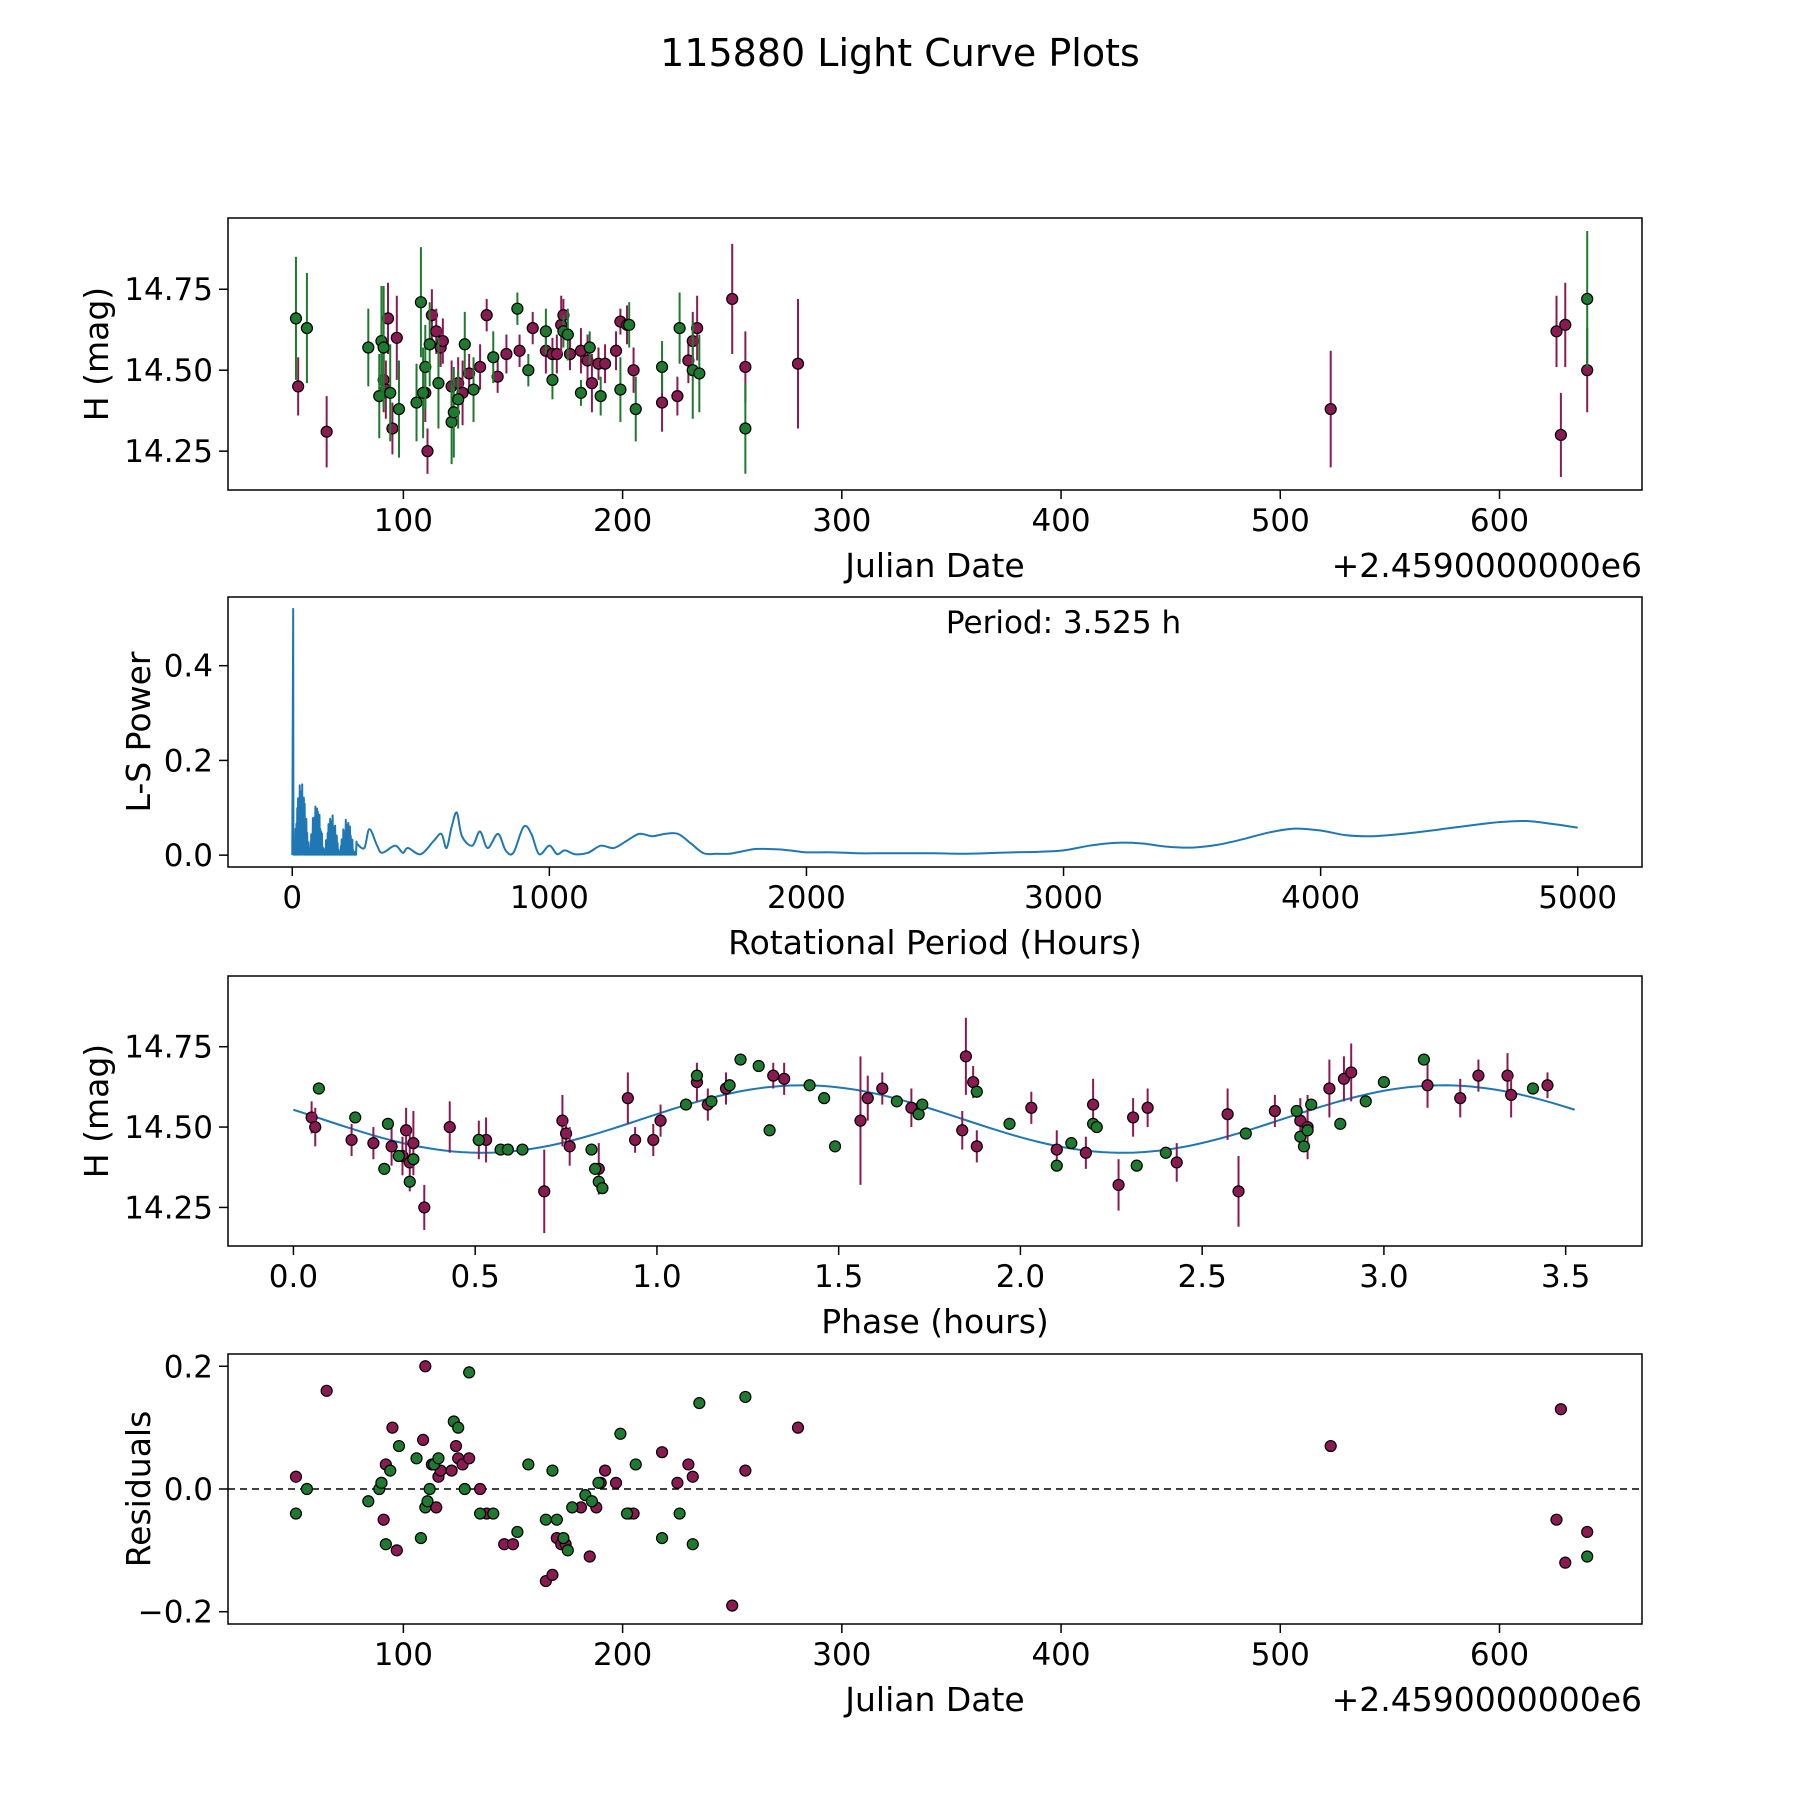 This screenshot has width=1800, height=1800. Describe the element at coordinates (549, 898) in the screenshot. I see `x-tick-label: 1000` at that location.